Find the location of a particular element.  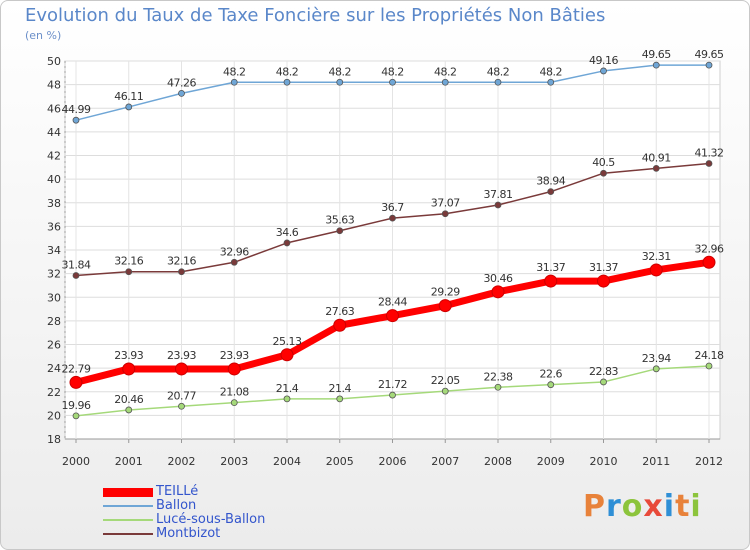

legend-label: Ballon is located at coordinates (176, 505).